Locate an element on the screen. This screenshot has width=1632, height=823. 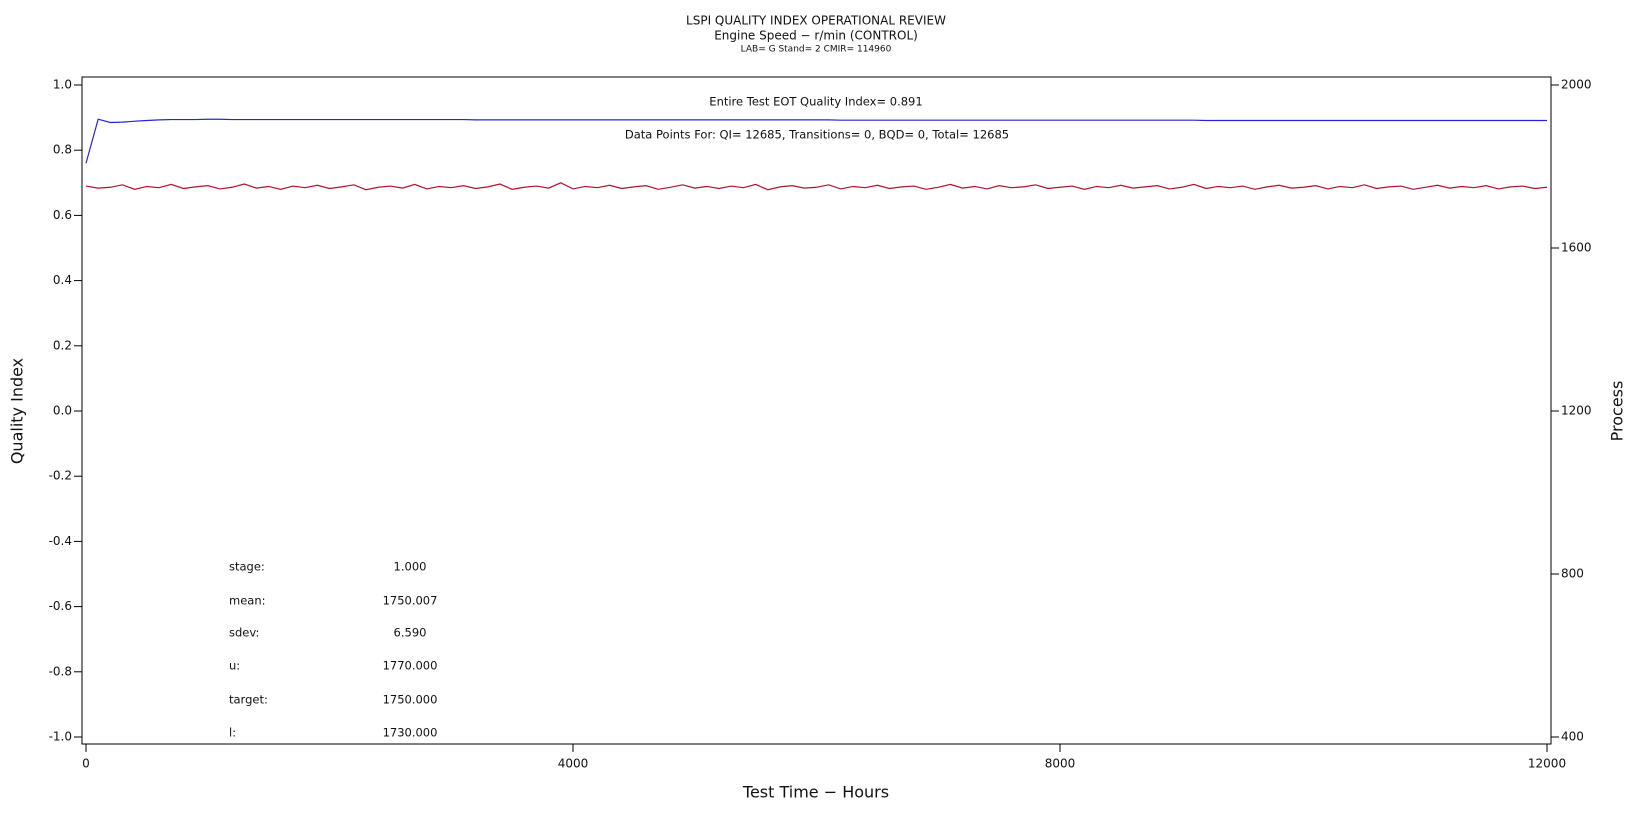
x-tick-label: 4000 is located at coordinates (573, 764).